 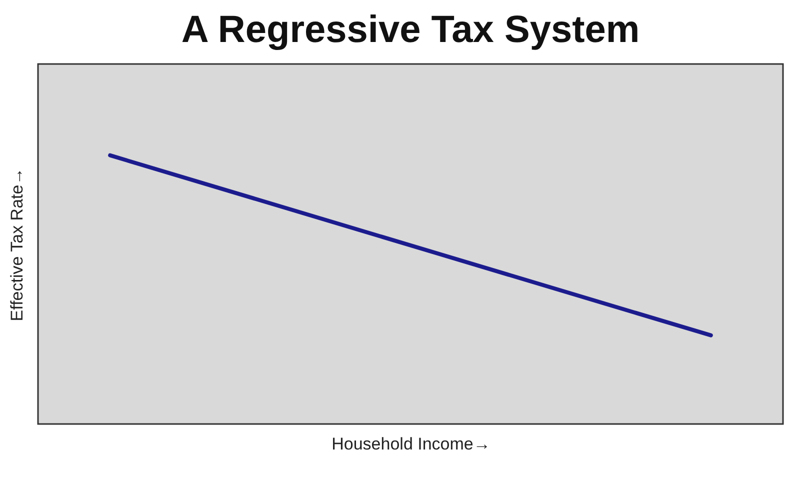 What do you see at coordinates (410, 30) in the screenshot?
I see `chart-title: A Regressive Tax System` at bounding box center [410, 30].